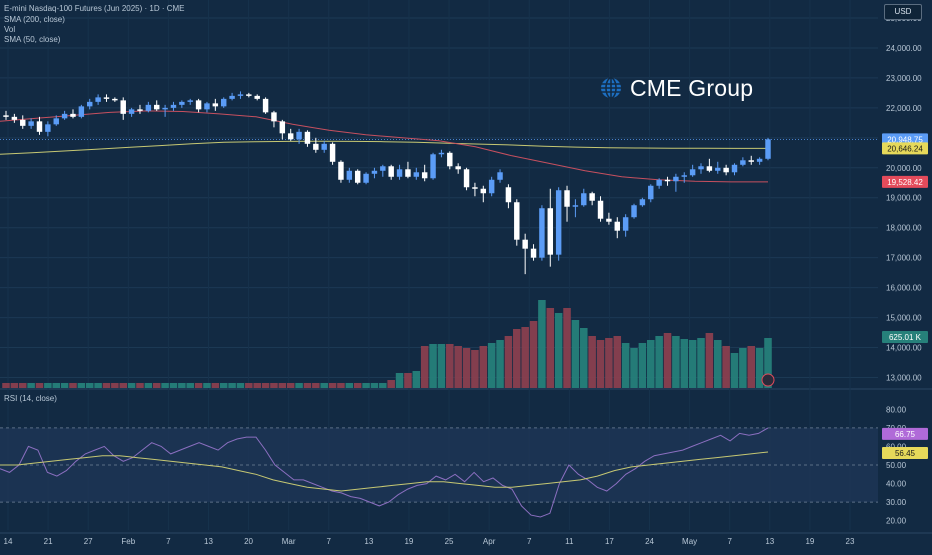  Describe the element at coordinates (904, 78) in the screenshot. I see `price-tick-label: 23,000.00` at that location.